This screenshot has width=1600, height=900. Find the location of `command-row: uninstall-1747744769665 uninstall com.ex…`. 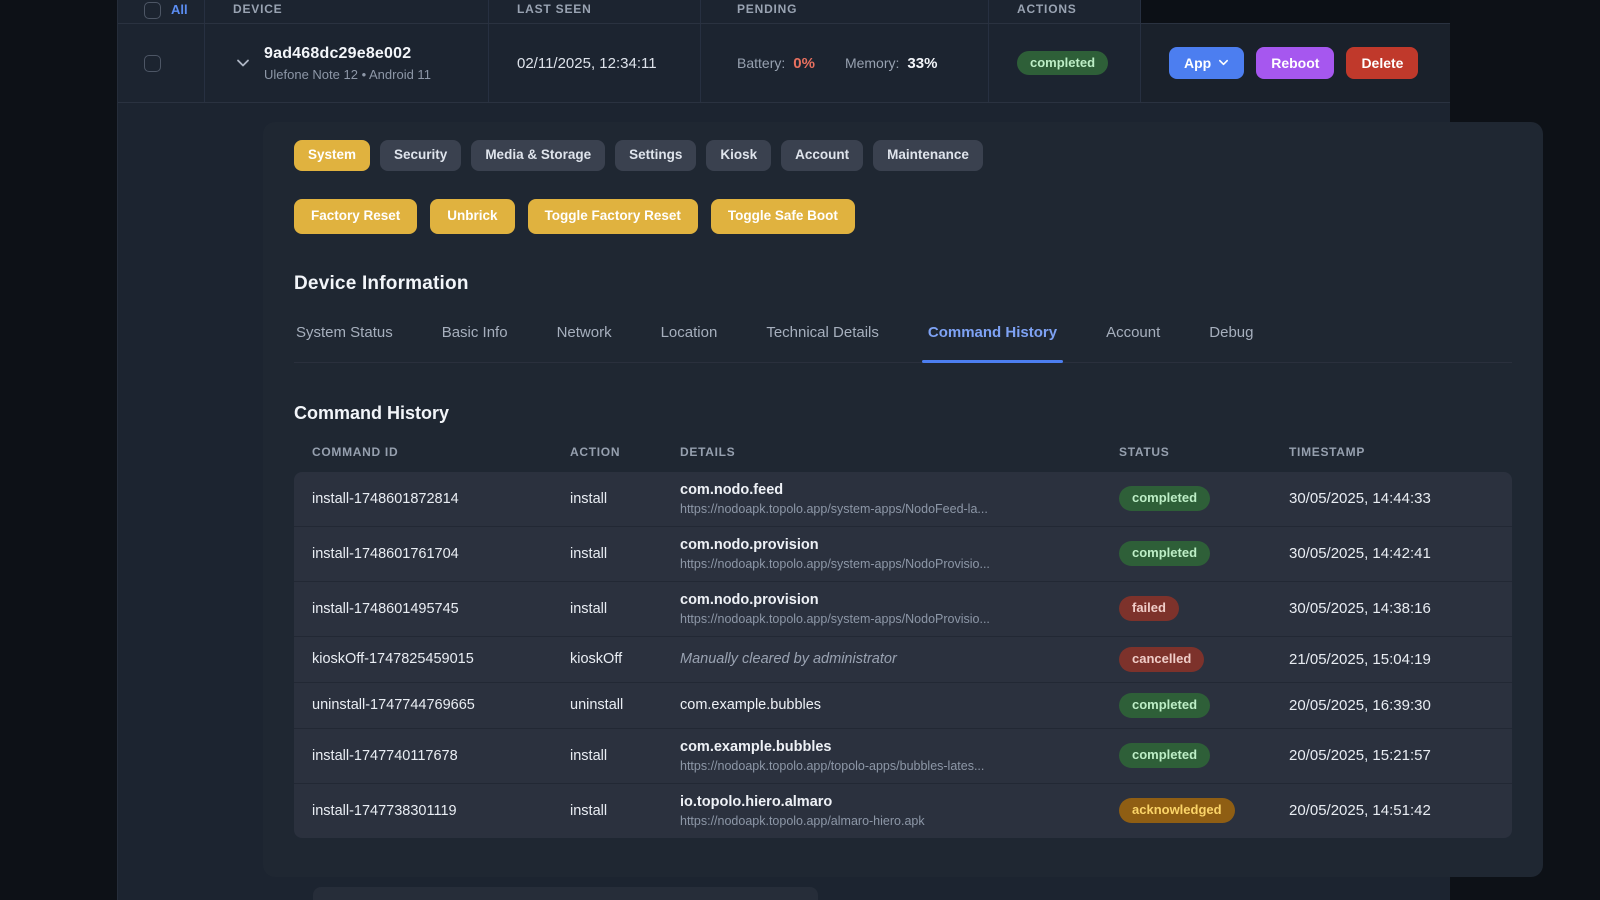

command-row: uninstall-1747744769665 uninstall com.ex… is located at coordinates (903, 704).